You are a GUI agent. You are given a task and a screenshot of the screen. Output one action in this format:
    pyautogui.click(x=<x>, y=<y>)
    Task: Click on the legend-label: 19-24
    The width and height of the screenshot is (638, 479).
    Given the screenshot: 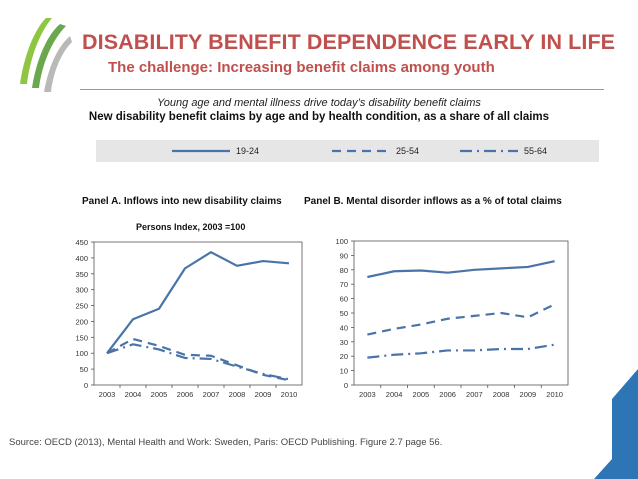 What is the action you would take?
    pyautogui.click(x=248, y=151)
    